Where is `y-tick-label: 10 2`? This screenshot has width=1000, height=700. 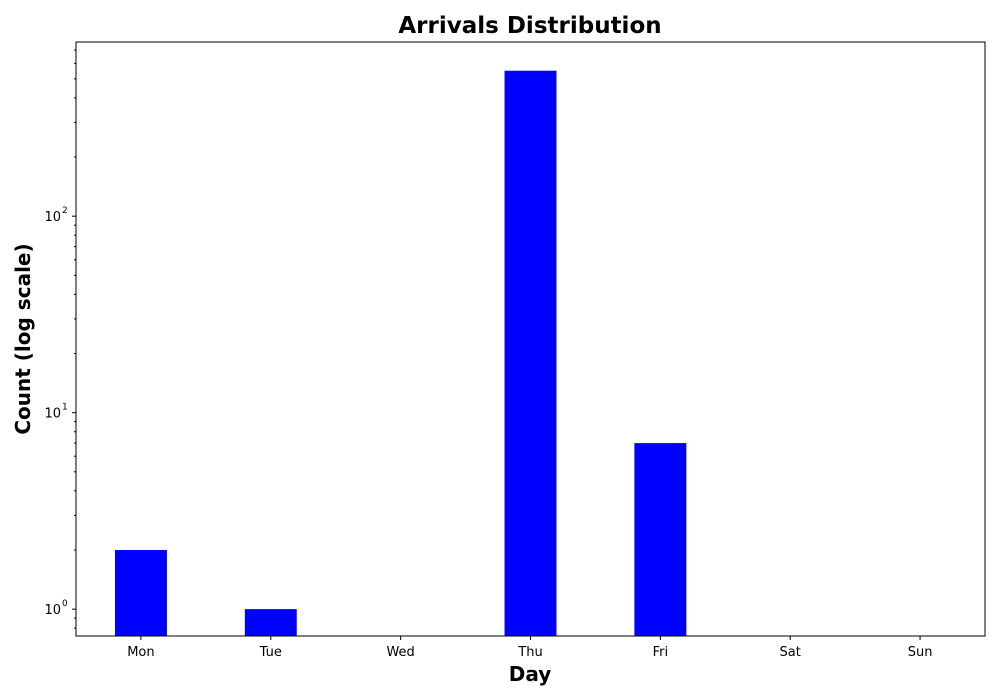 y-tick-label: 10 2 is located at coordinates (55, 215).